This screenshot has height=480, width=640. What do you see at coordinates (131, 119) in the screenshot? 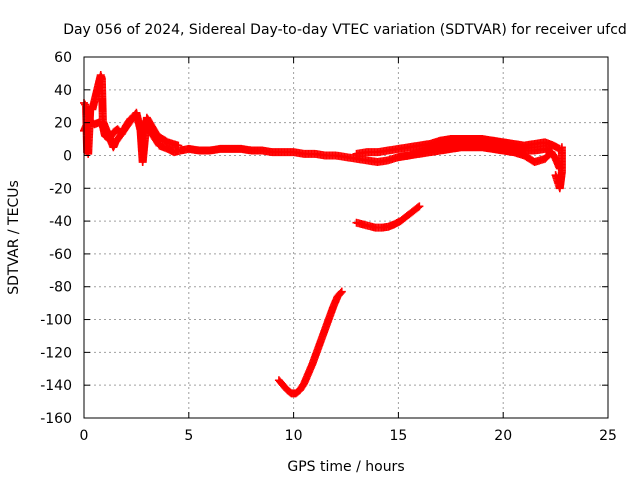
I see `series-early-cluster` at bounding box center [131, 119].